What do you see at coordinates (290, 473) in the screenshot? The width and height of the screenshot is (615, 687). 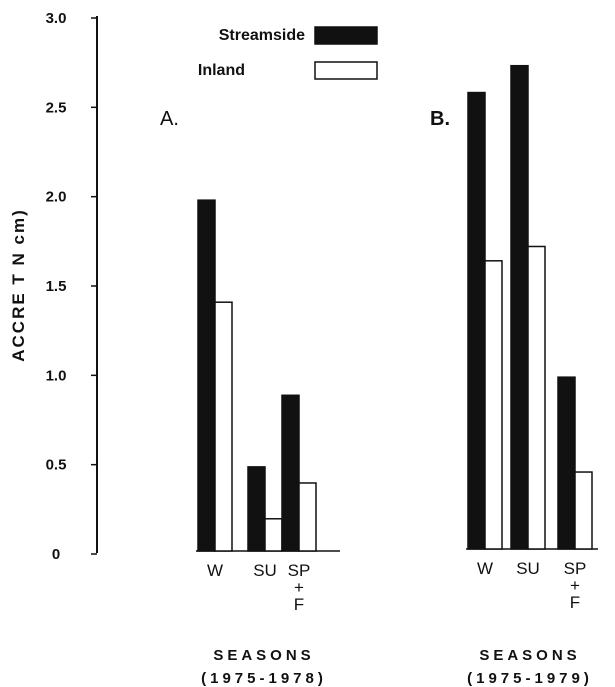 I see `panel-a-bar-streamside-sp` at bounding box center [290, 473].